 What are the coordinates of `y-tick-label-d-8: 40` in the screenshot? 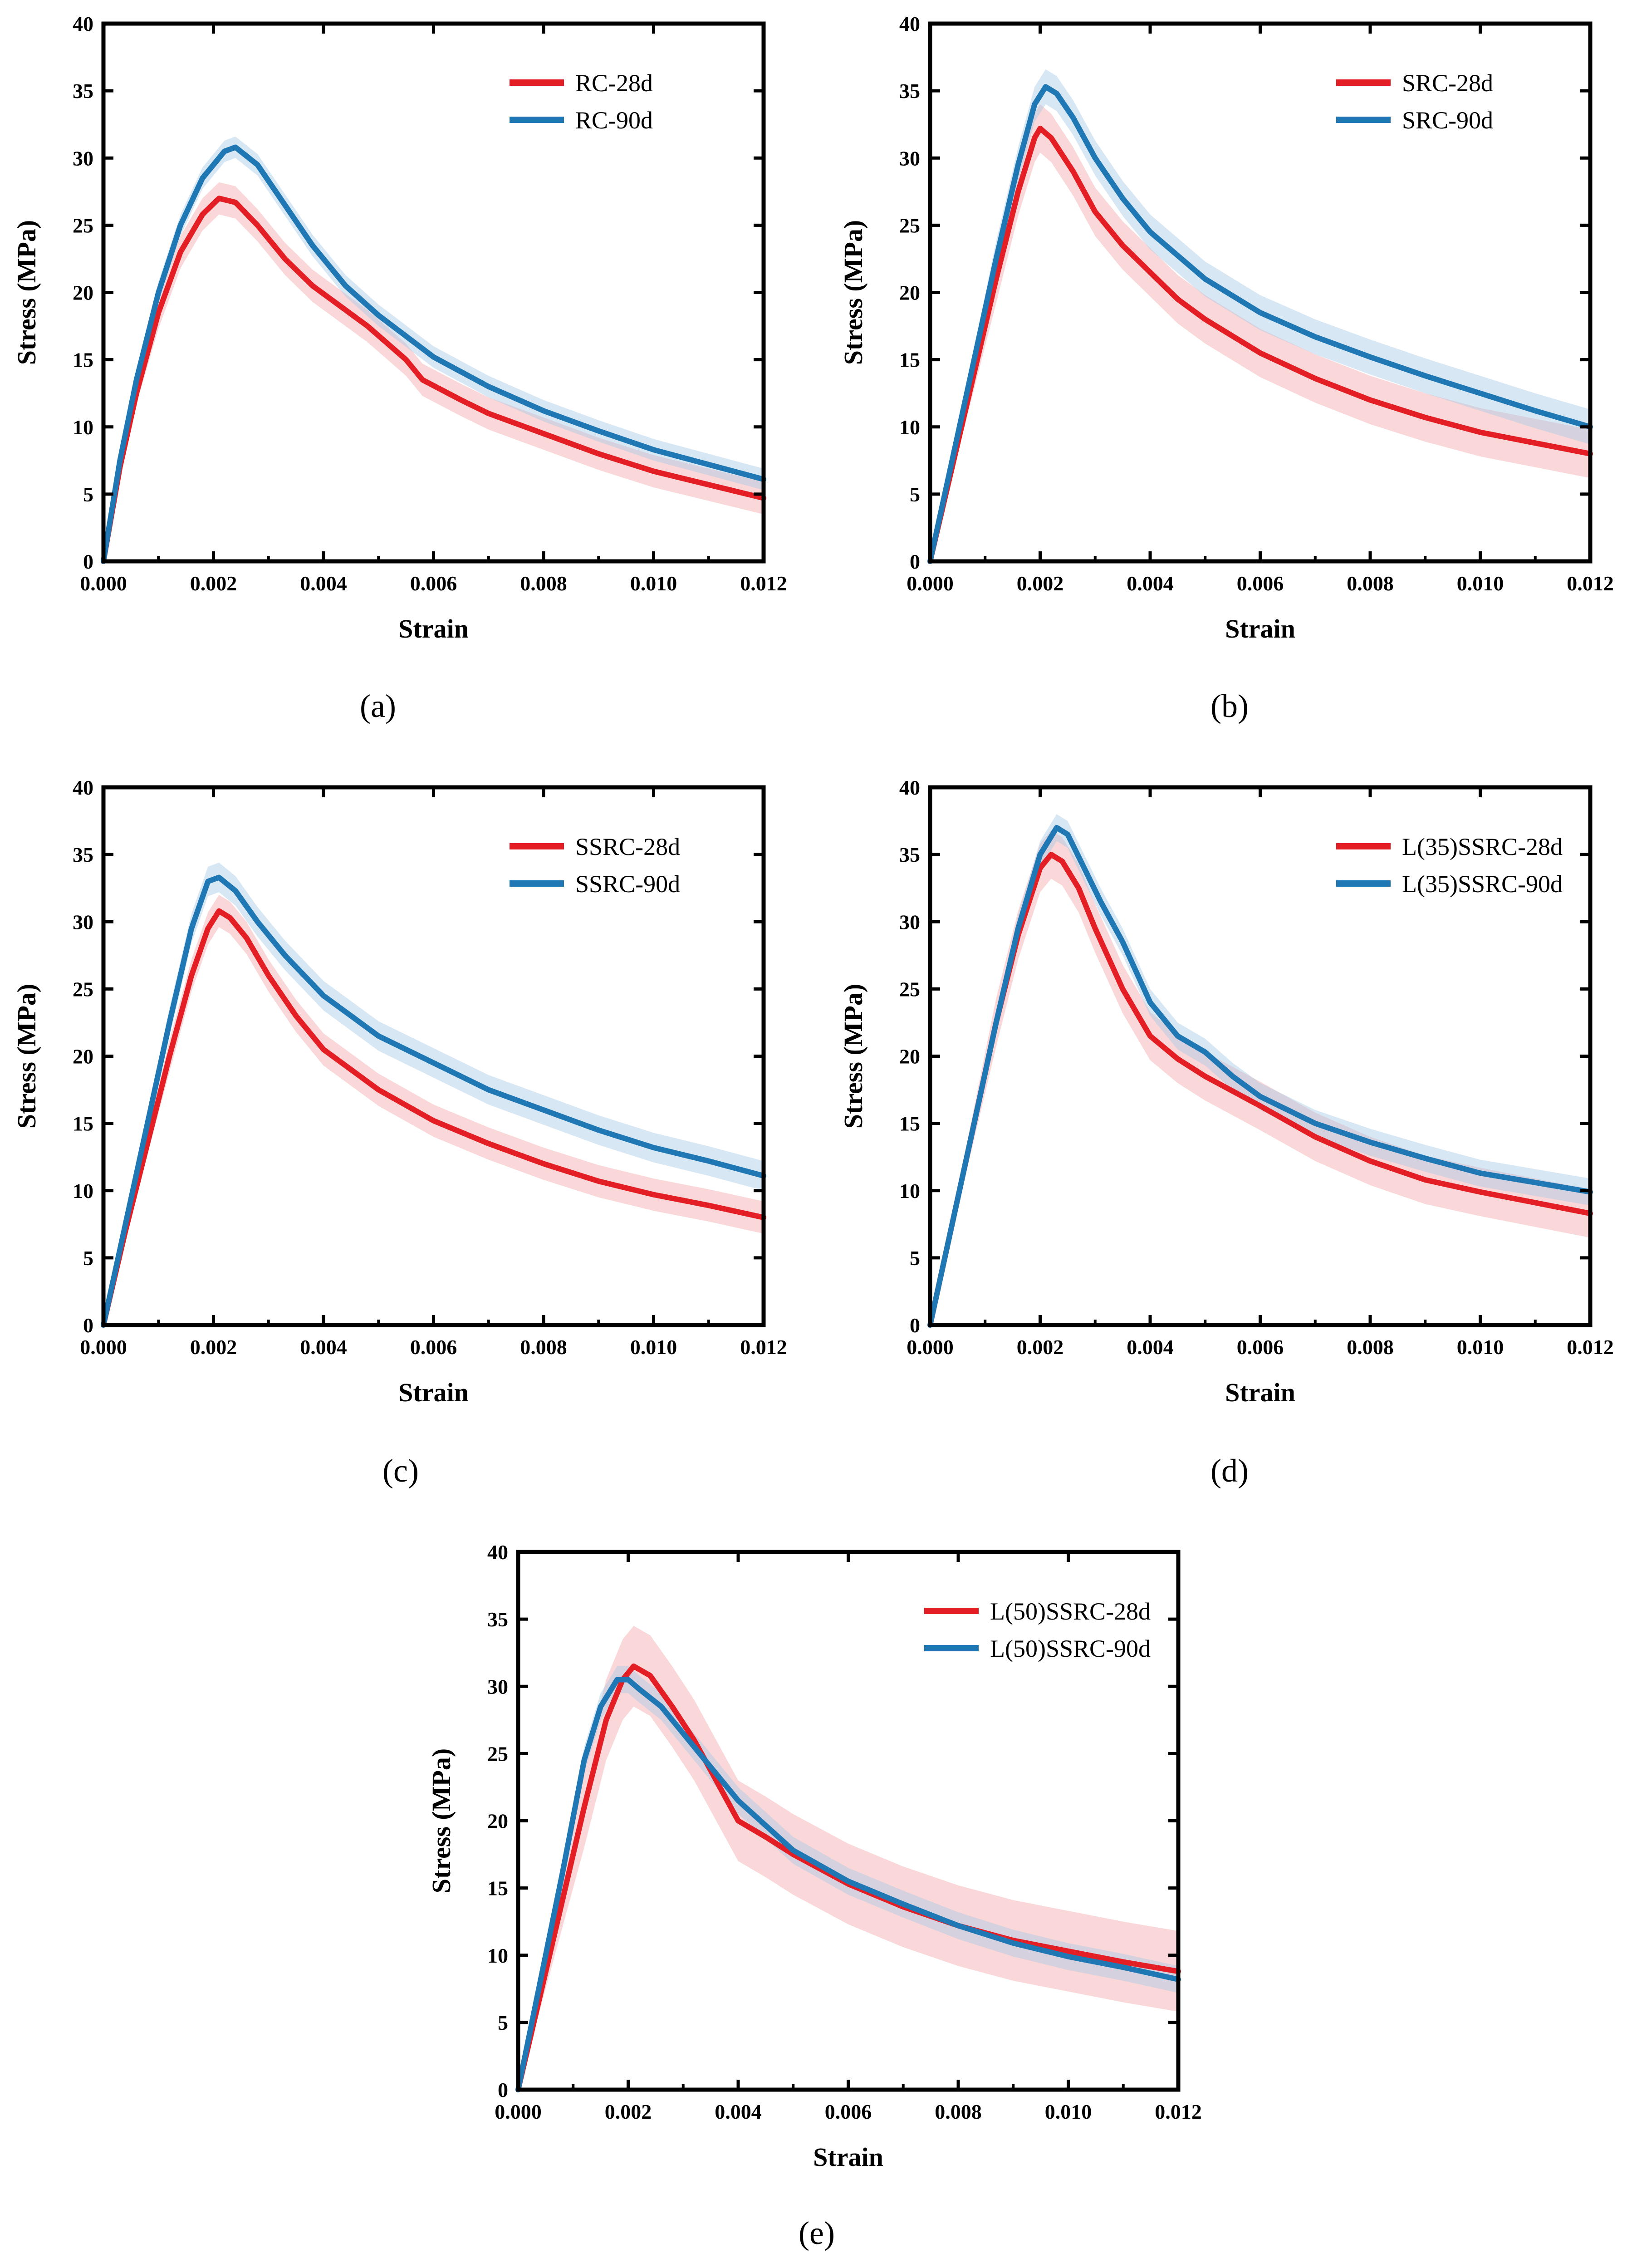 It's located at (909, 787).